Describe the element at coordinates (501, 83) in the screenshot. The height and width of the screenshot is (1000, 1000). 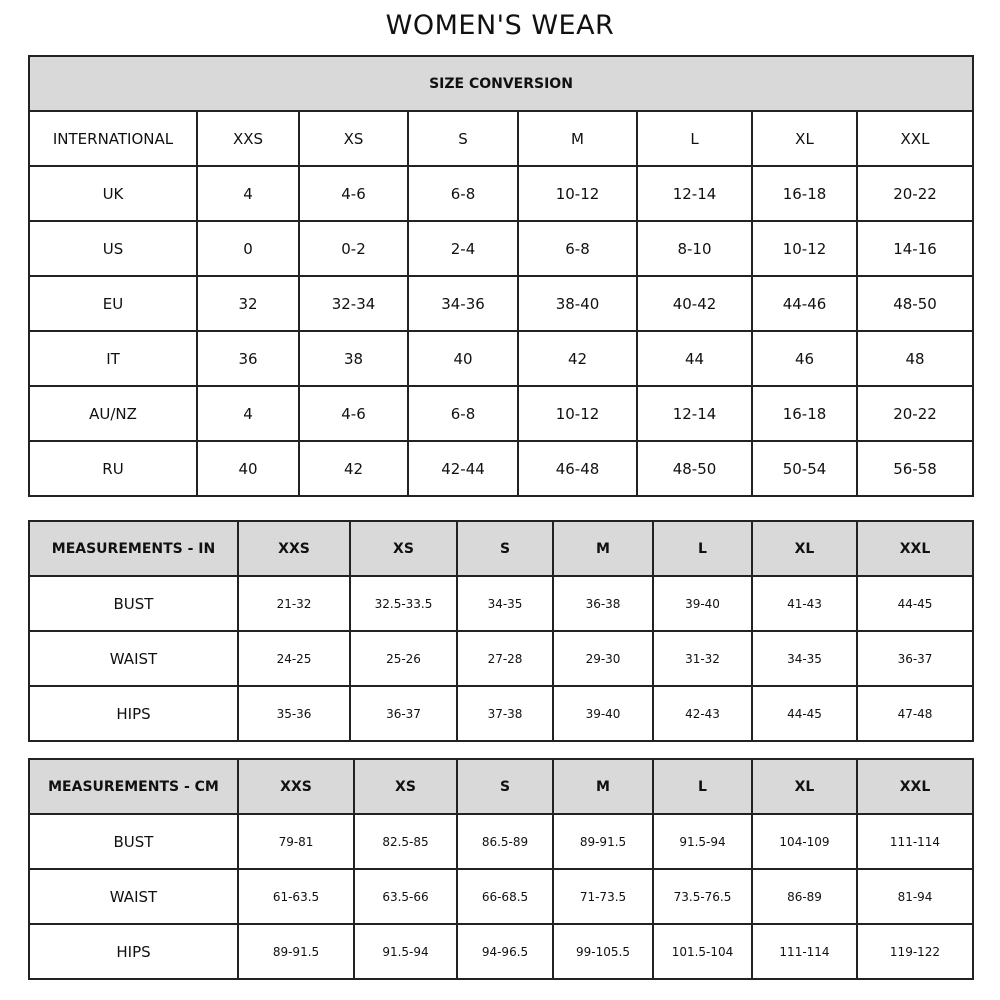
I see `caption-row: SIZE CONVERSION` at that location.